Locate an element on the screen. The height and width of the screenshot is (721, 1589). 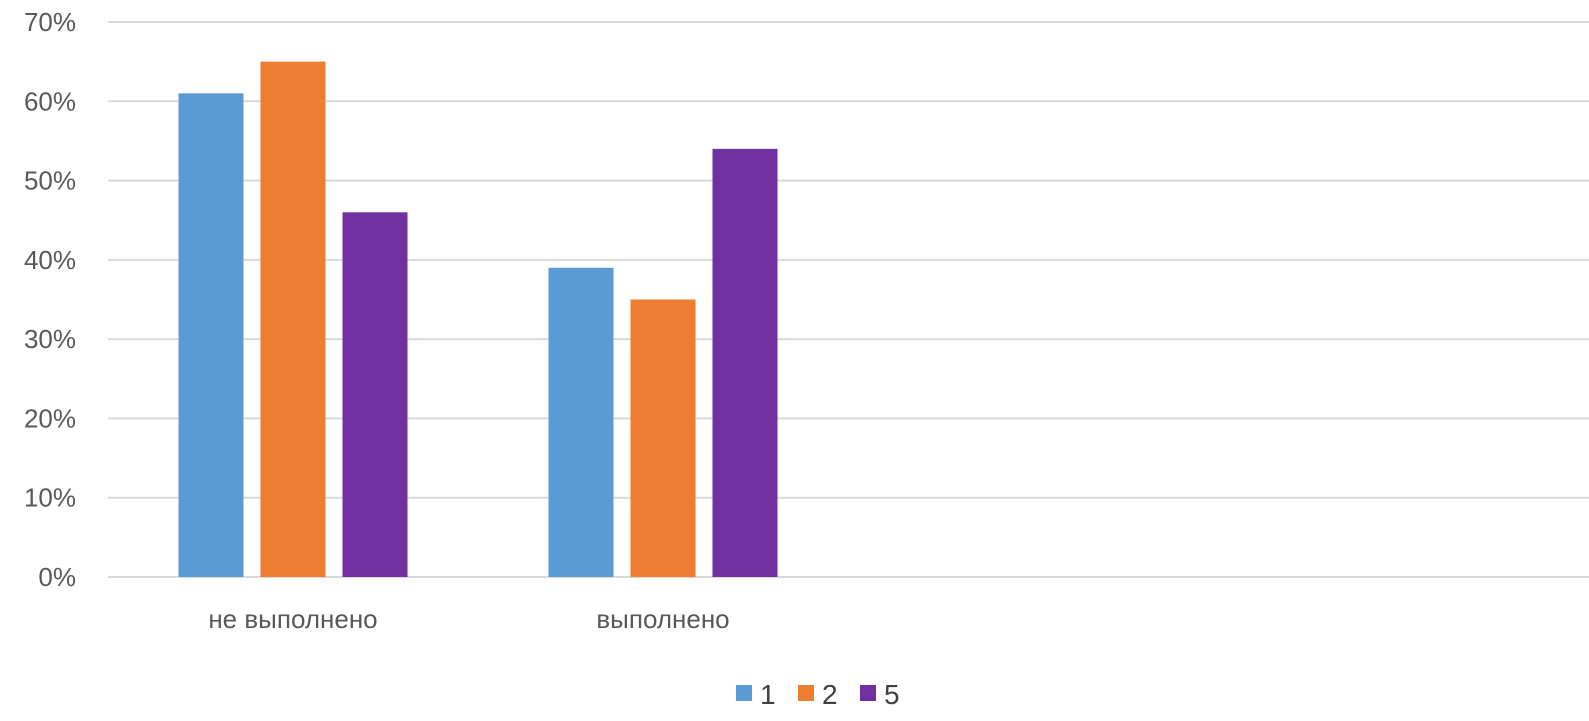
legend-label-1: 1 is located at coordinates (768, 694).